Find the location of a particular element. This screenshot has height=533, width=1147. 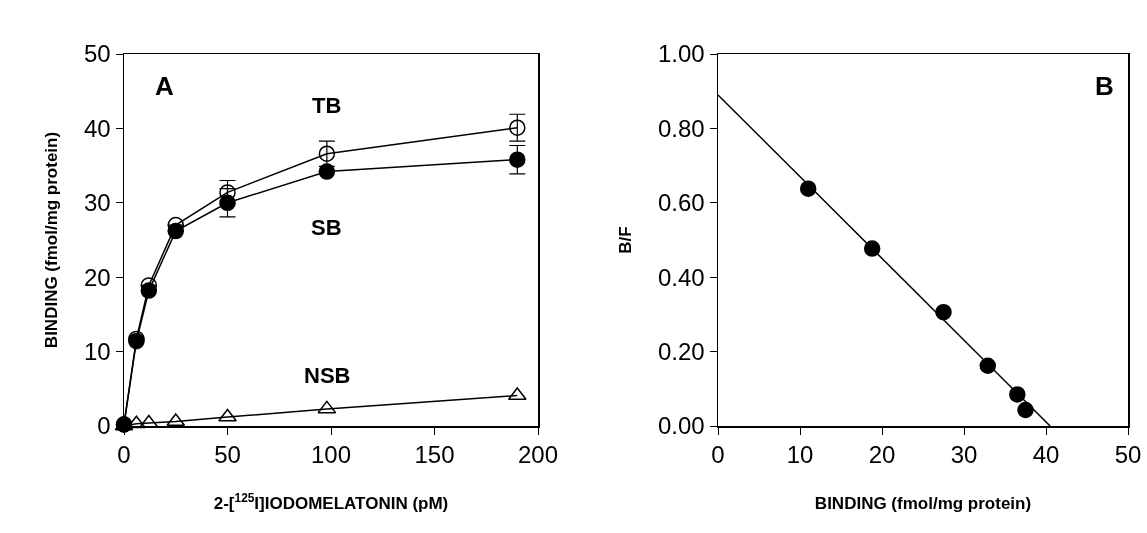

x-tick-label: 100 is located at coordinates (331, 455).